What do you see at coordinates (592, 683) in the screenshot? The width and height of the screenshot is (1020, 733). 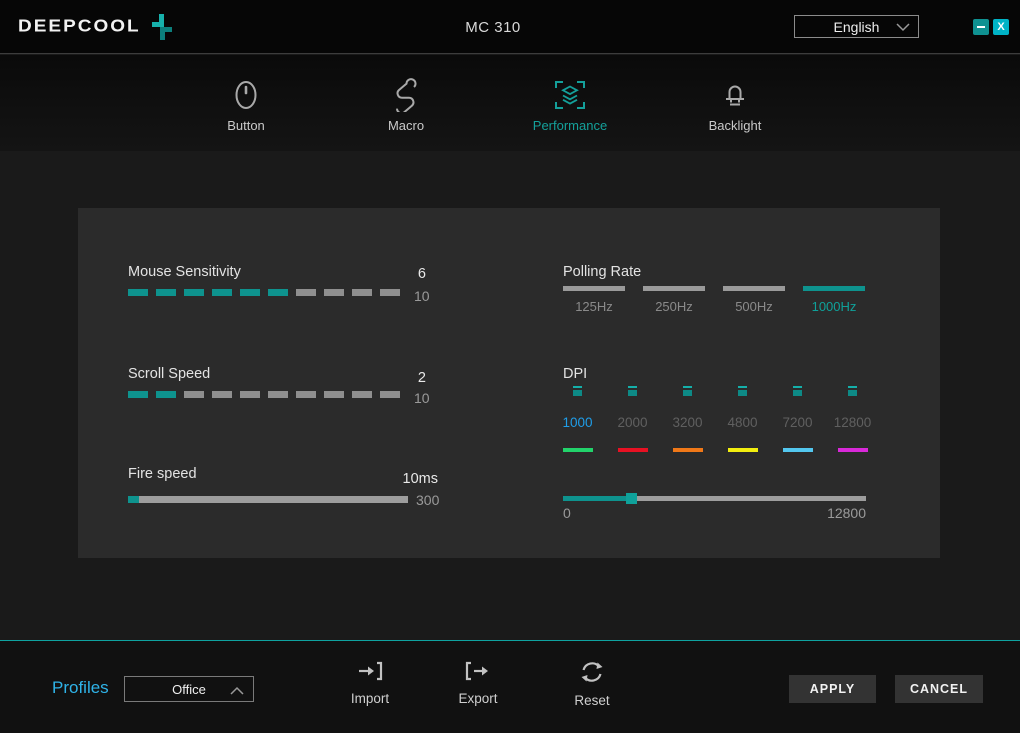 I see `reset-button: Reset` at bounding box center [592, 683].